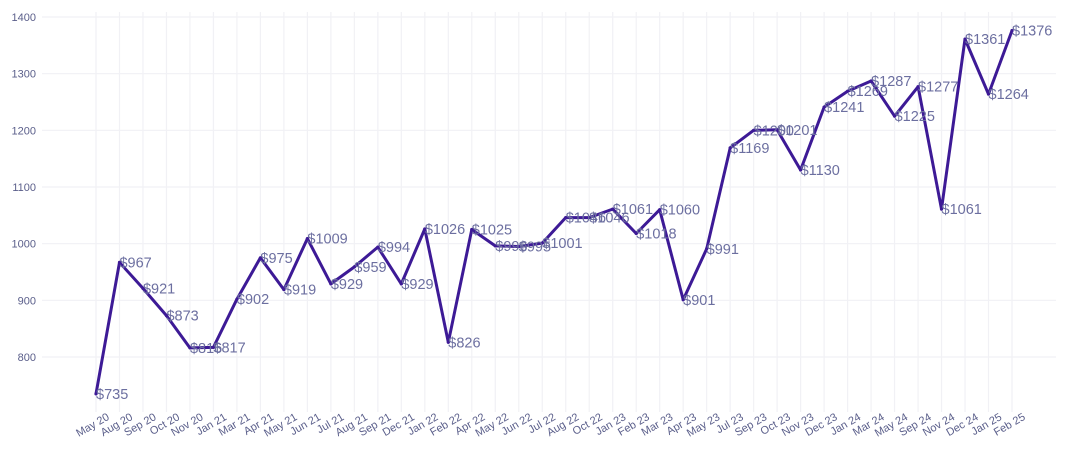 This screenshot has height=465, width=1070. Describe the element at coordinates (891, 82) in the screenshot. I see `data-label: $1287` at that location.